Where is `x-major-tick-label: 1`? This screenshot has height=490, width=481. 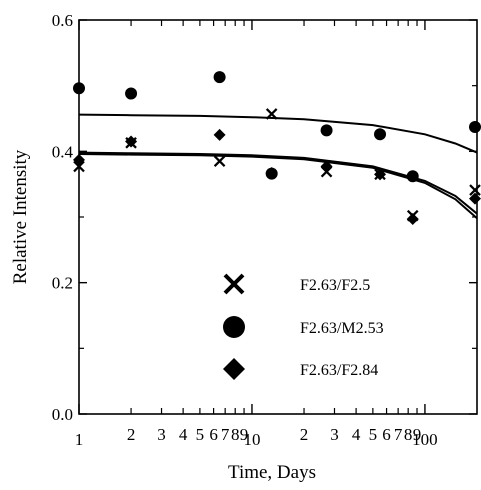 x-major-tick-label: 1 is located at coordinates (79, 439).